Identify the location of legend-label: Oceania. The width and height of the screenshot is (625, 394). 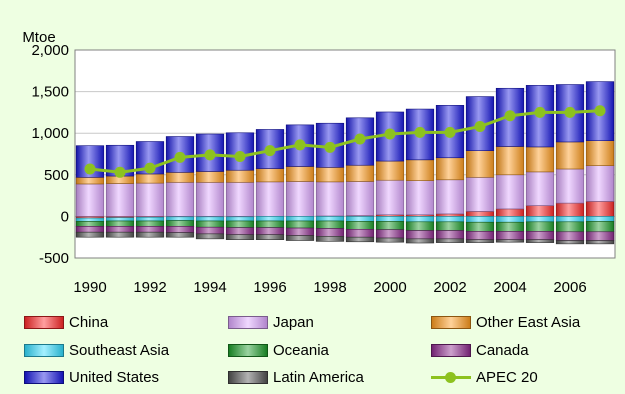
(301, 350).